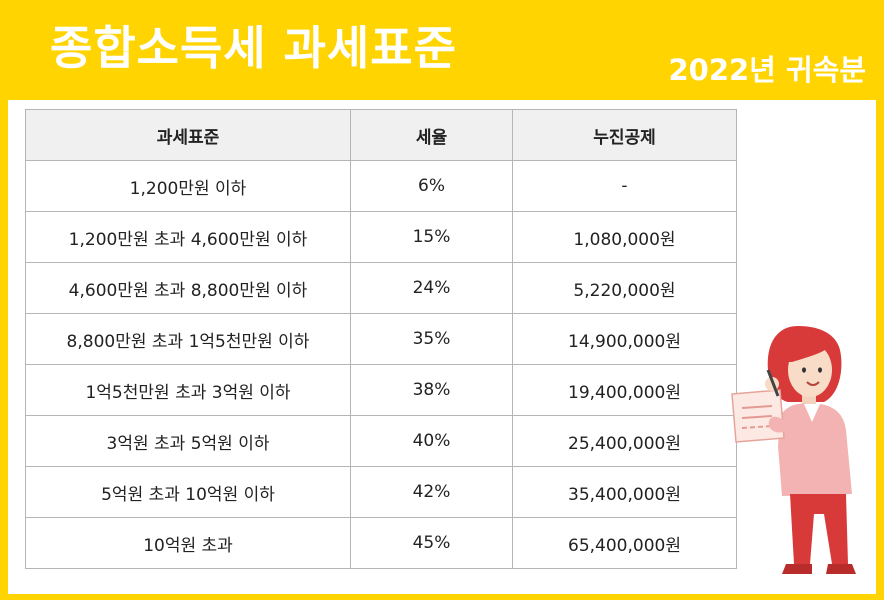 Image resolution: width=884 pixels, height=600 pixels. I want to click on page-title: 종합소득세 과세표준, so click(253, 48).